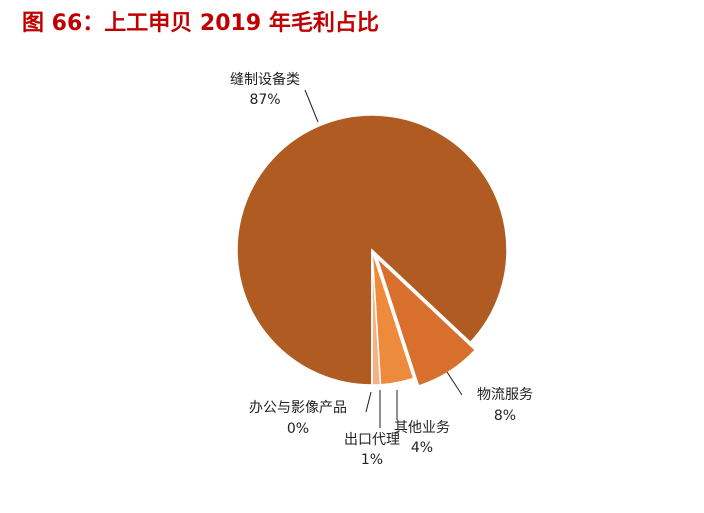 The height and width of the screenshot is (513, 704). Describe the element at coordinates (200, 23) in the screenshot. I see `chart-title: 图 66：上工申贝 2019 年毛利占比` at that location.